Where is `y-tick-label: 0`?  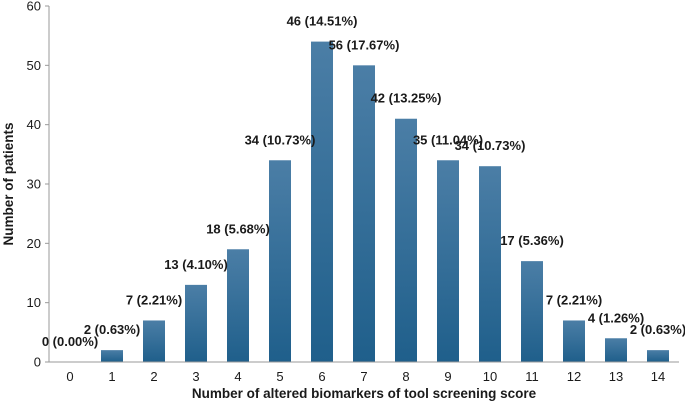 y-tick-label: 0 is located at coordinates (37, 362).